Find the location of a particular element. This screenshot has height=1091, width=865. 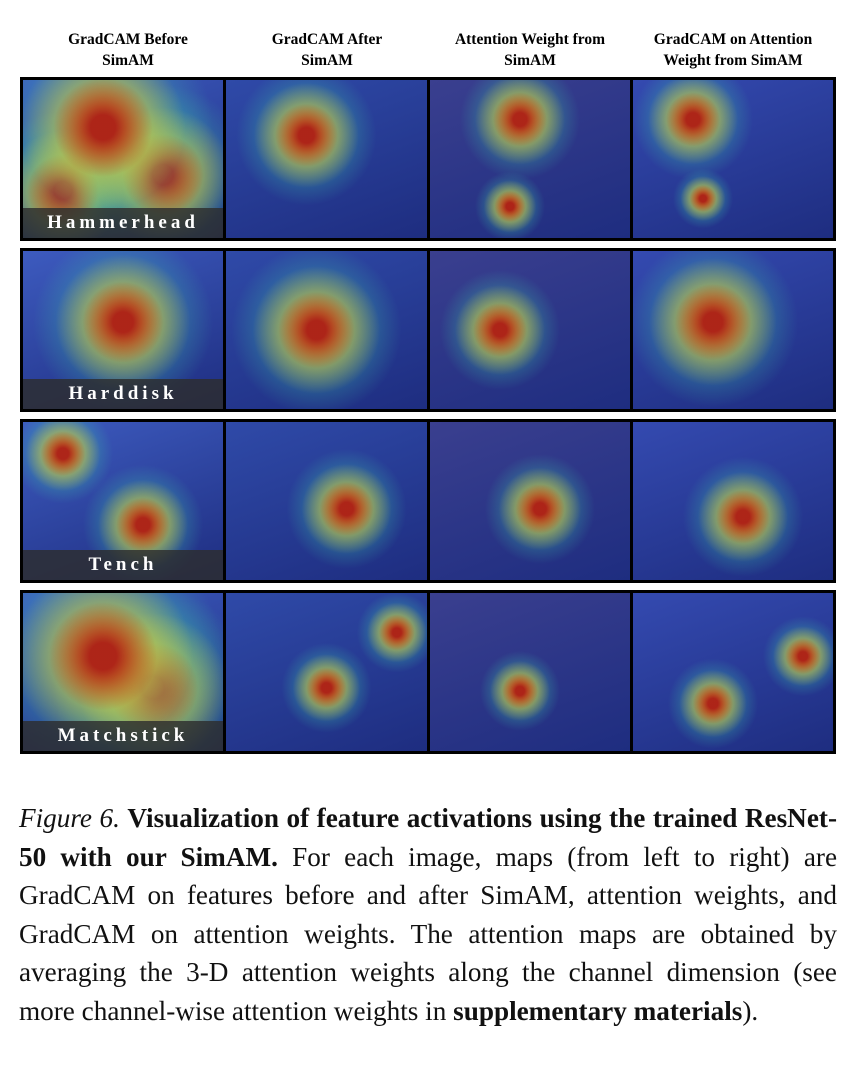

column-header: GradCAM After SimAM is located at coordinates (327, 50).